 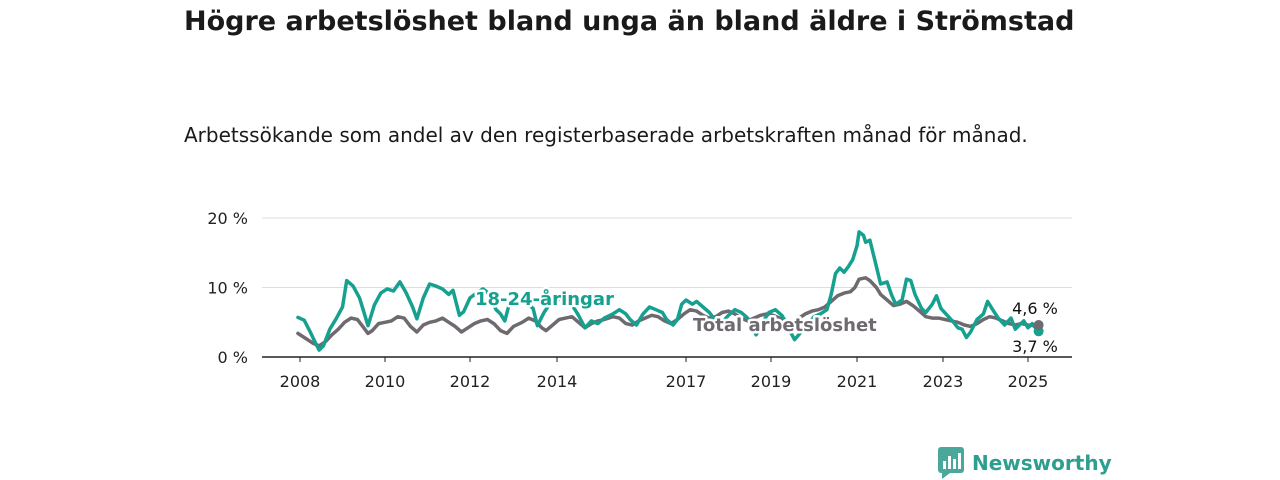 I want to click on y-tick-label: 10 %, so click(x=227, y=288).